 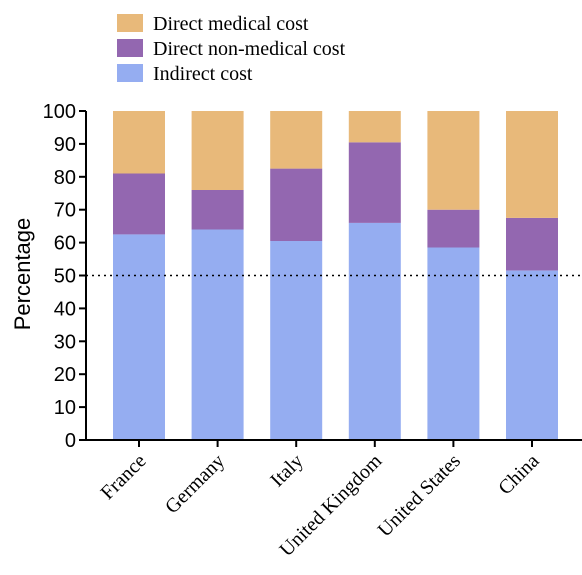 I want to click on y-tick-label: 50, so click(x=65, y=277).